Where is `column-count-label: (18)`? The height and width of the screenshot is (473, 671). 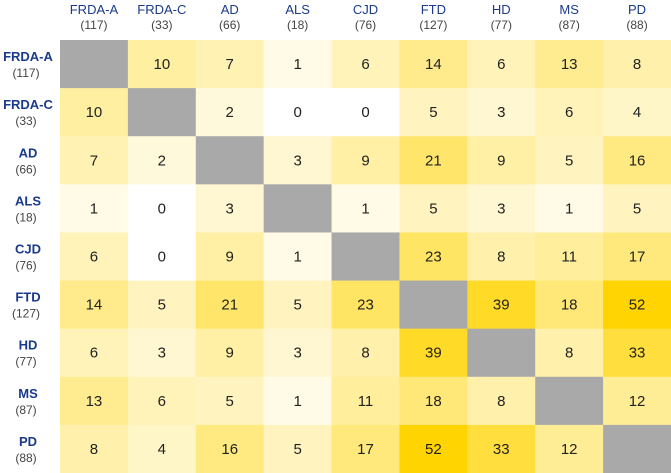
column-count-label: (18) is located at coordinates (297, 25).